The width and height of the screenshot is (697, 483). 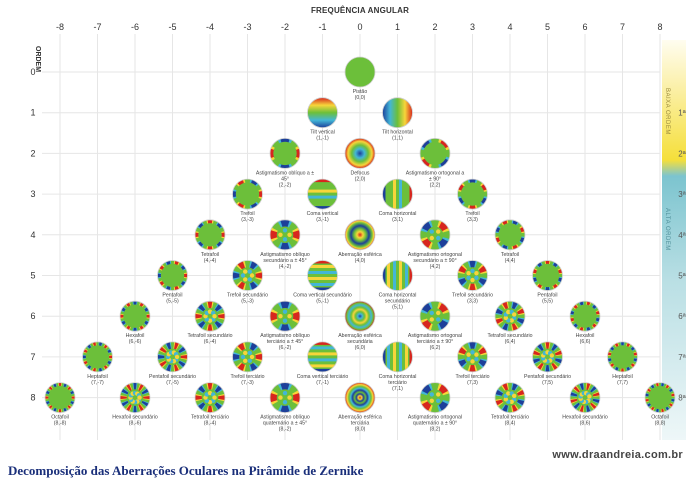 I want to click on term-label: Tetrafoil secundário (6,4), so click(x=510, y=339).